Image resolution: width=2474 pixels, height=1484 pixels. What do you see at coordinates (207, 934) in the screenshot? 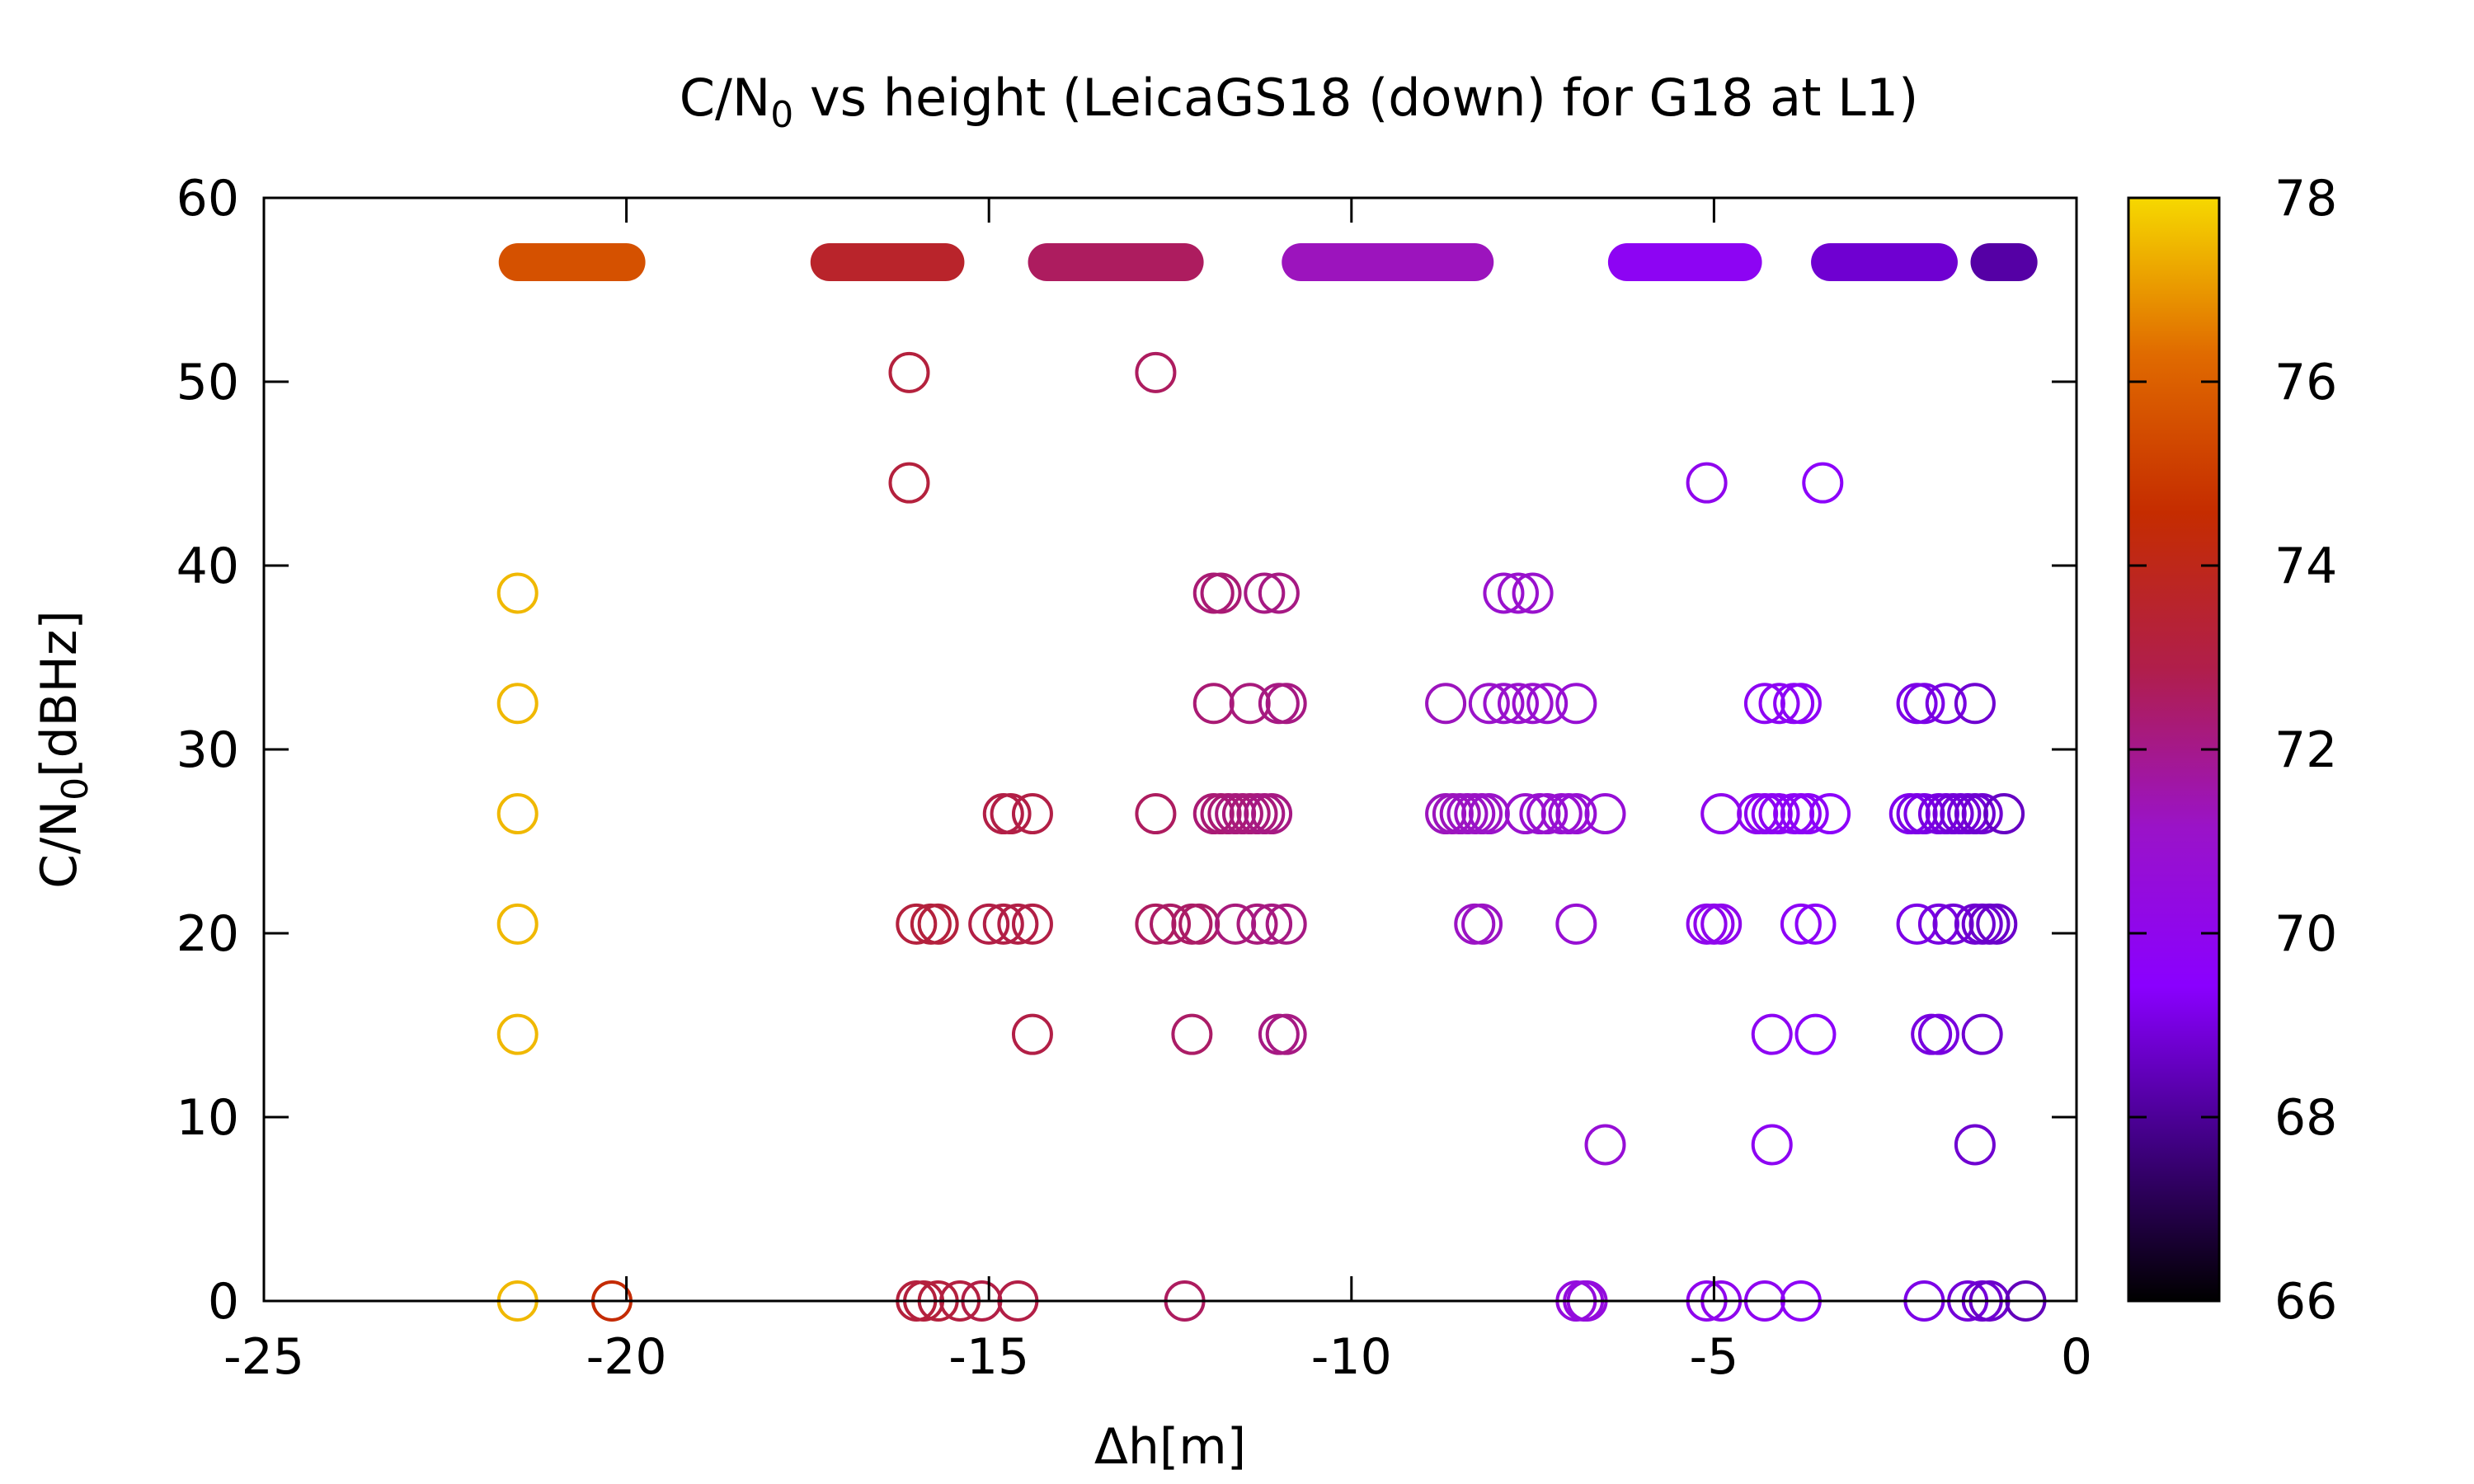
I see `y-tick-label-2: 20` at bounding box center [207, 934].